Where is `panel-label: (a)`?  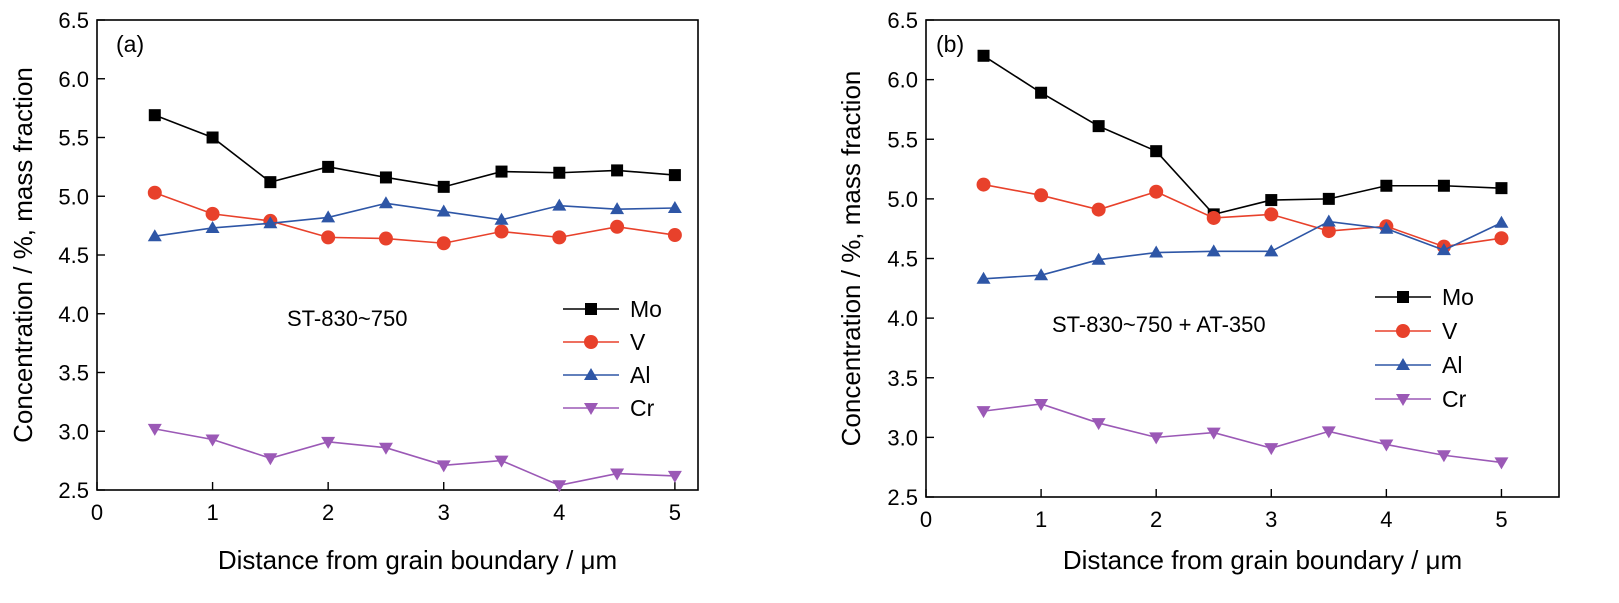
panel-label: (a) is located at coordinates (130, 44).